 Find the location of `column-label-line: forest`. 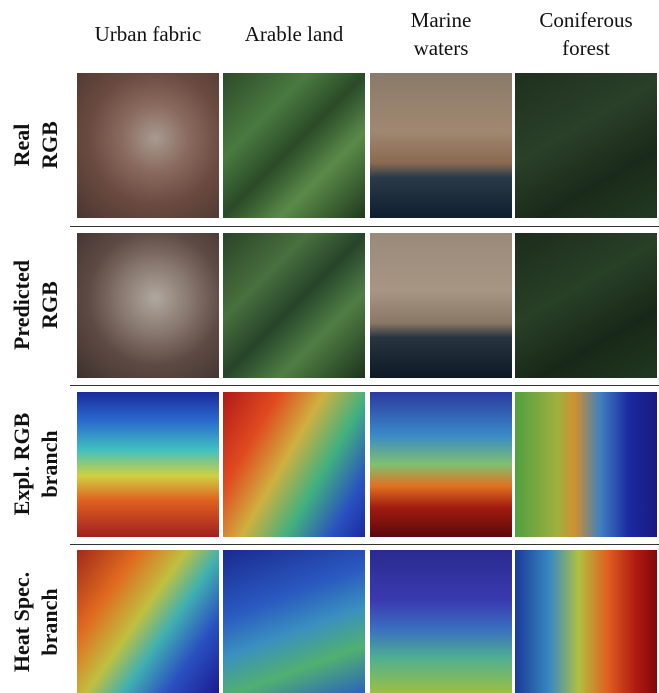

column-label-line: forest is located at coordinates (586, 48).